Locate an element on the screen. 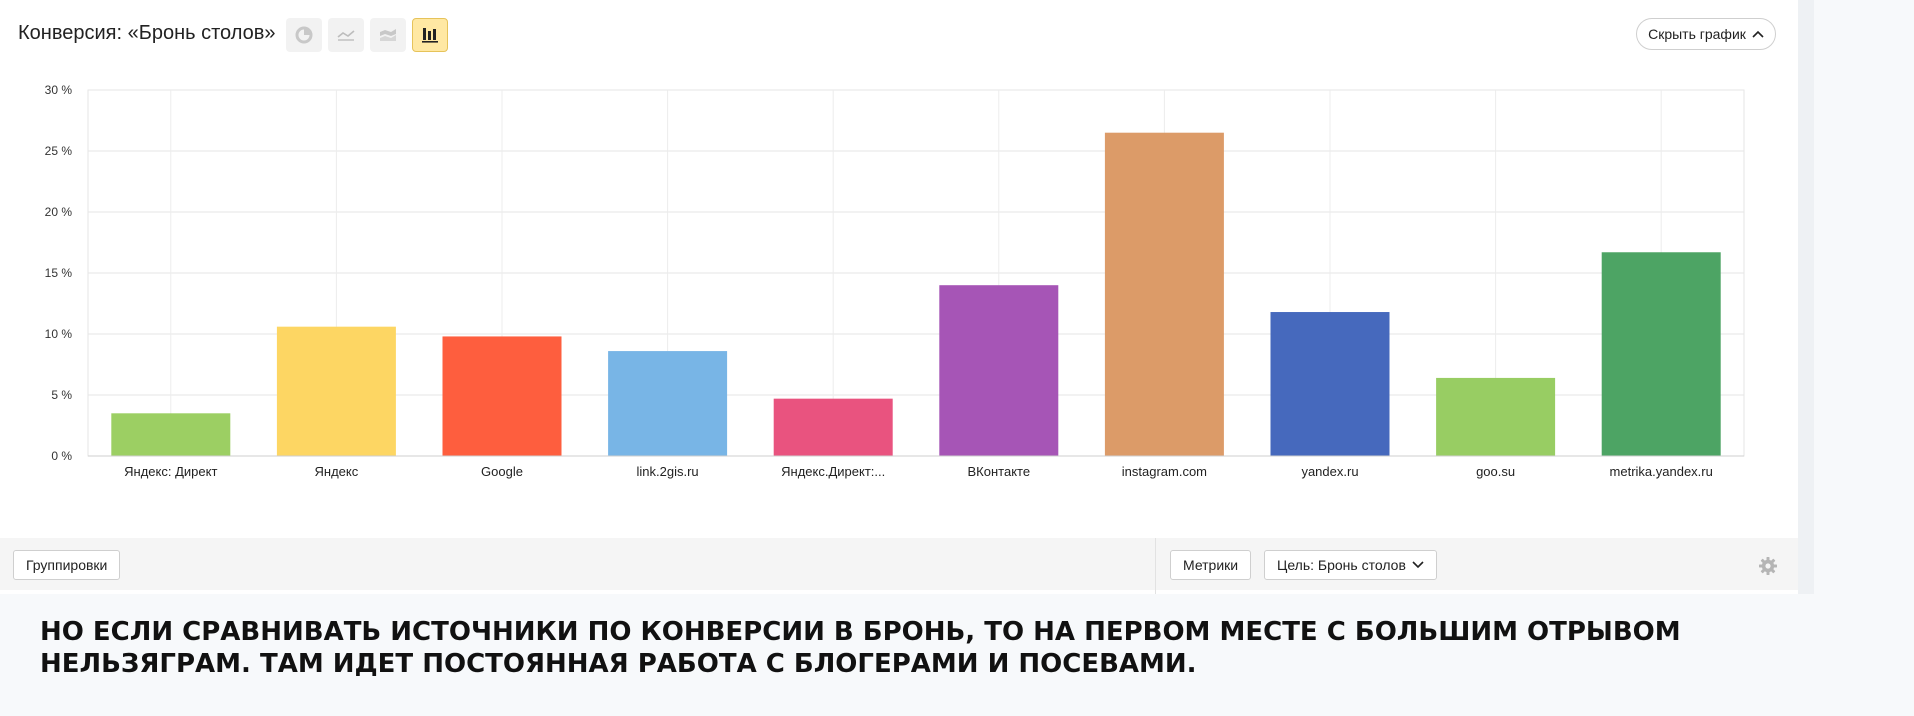 The height and width of the screenshot is (716, 1914). x-tick-label: metrika.yandex.ru is located at coordinates (1661, 471).